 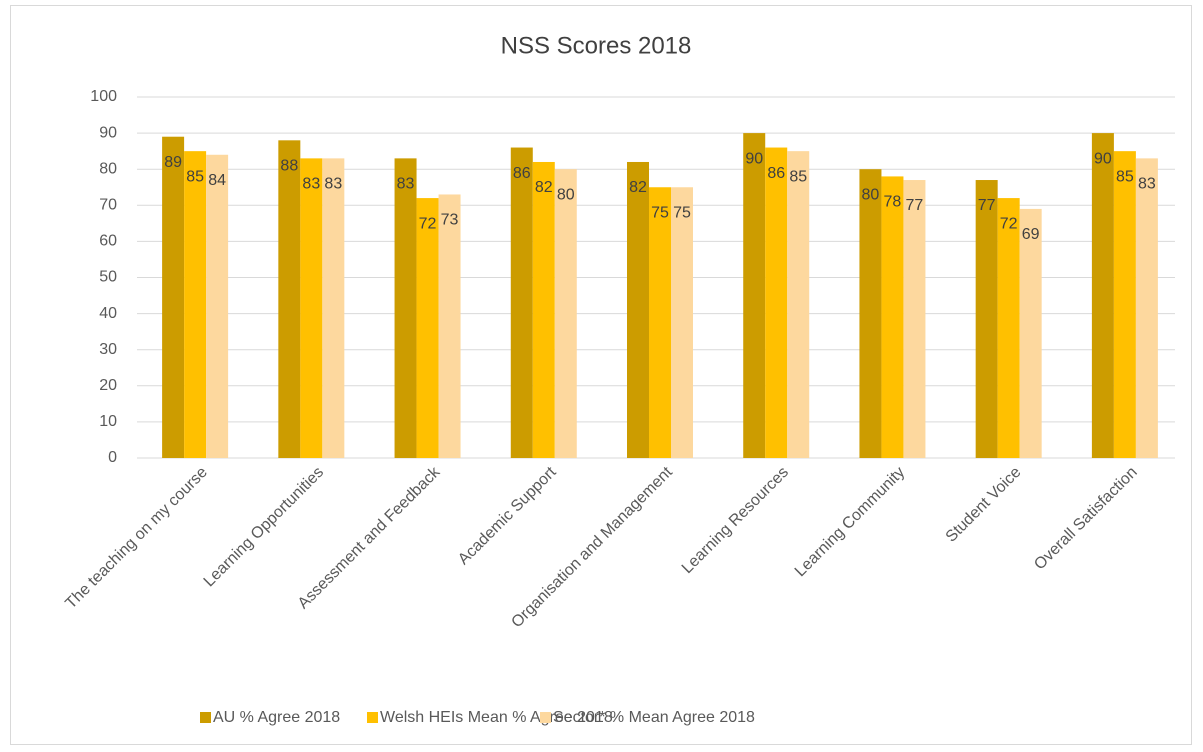 I want to click on chart-title: NSS Scores 2018, so click(x=596, y=45).